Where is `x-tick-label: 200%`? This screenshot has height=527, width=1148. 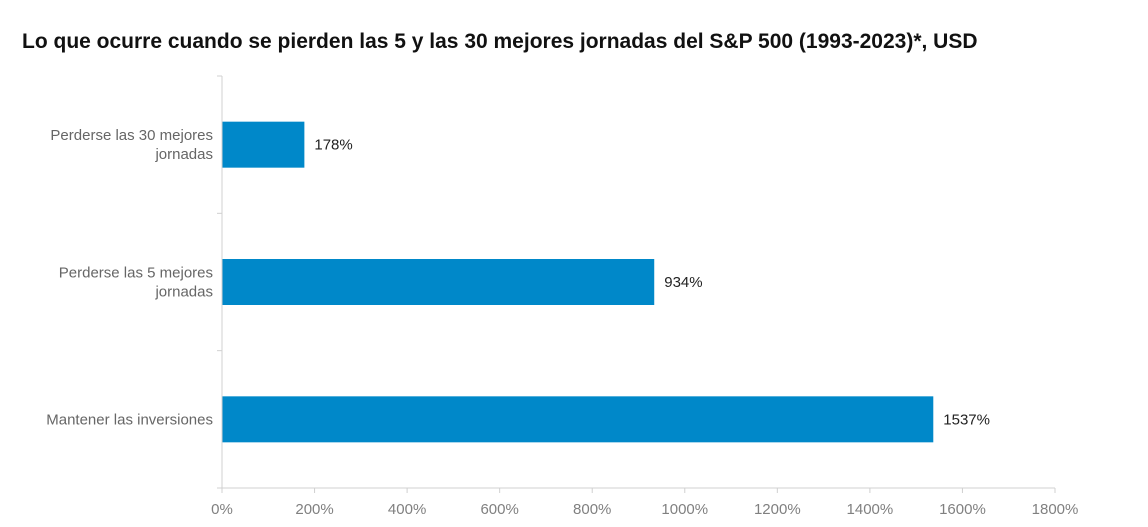 x-tick-label: 200% is located at coordinates (314, 509).